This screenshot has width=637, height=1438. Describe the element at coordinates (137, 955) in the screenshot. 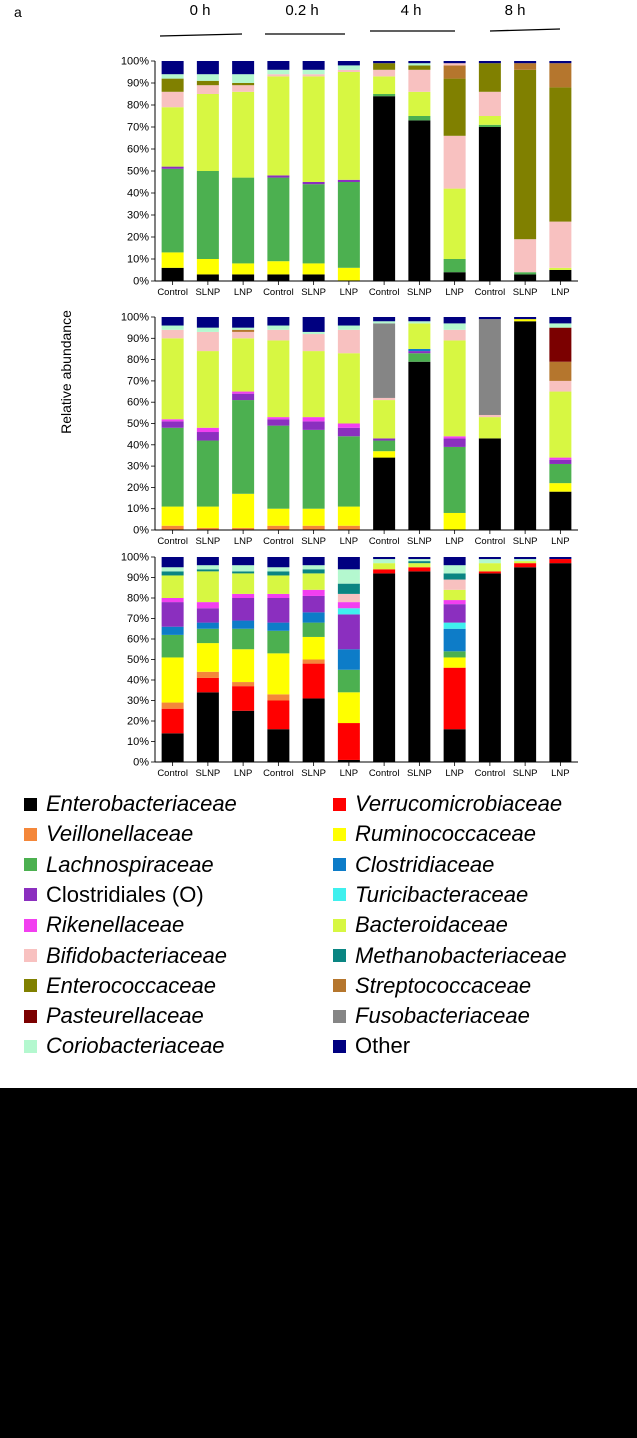

I see `legend-label: Bifidobacteriaceae` at that location.